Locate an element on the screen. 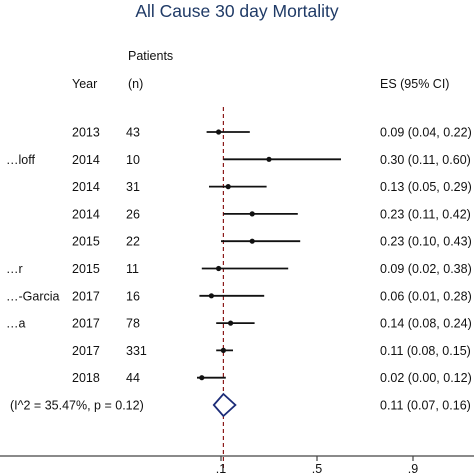 The height and width of the screenshot is (474, 474). study-row: …-Garcia 2017 16 0.06 (0.01, 0.28) is located at coordinates (239, 296).